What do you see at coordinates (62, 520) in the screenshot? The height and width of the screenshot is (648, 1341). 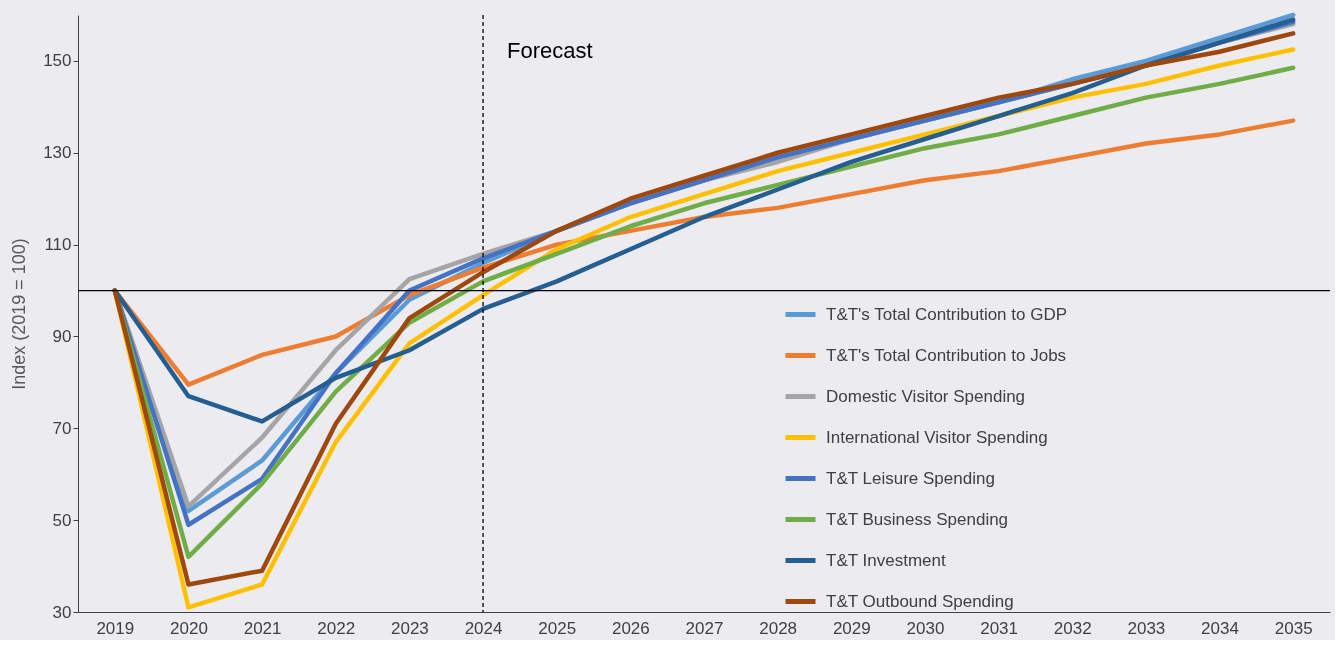 I see `y-tick-label: 50` at bounding box center [62, 520].